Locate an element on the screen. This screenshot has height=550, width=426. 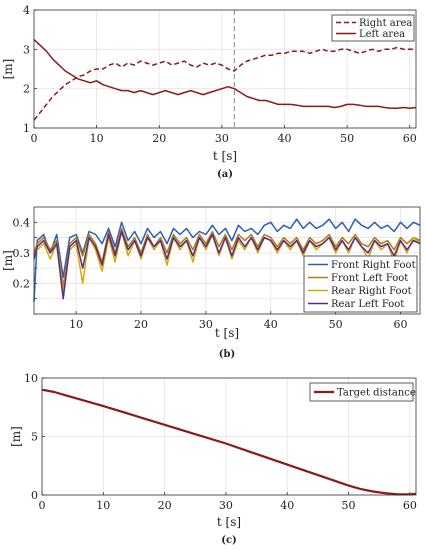
panel-b-ytick-label: 0.3 is located at coordinates (22, 253).